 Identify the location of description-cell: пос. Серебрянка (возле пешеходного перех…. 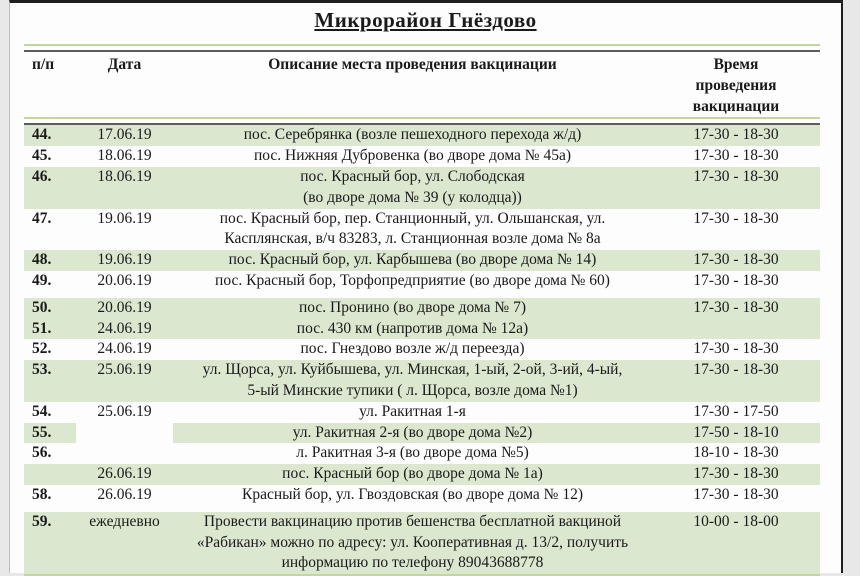
(412, 135).